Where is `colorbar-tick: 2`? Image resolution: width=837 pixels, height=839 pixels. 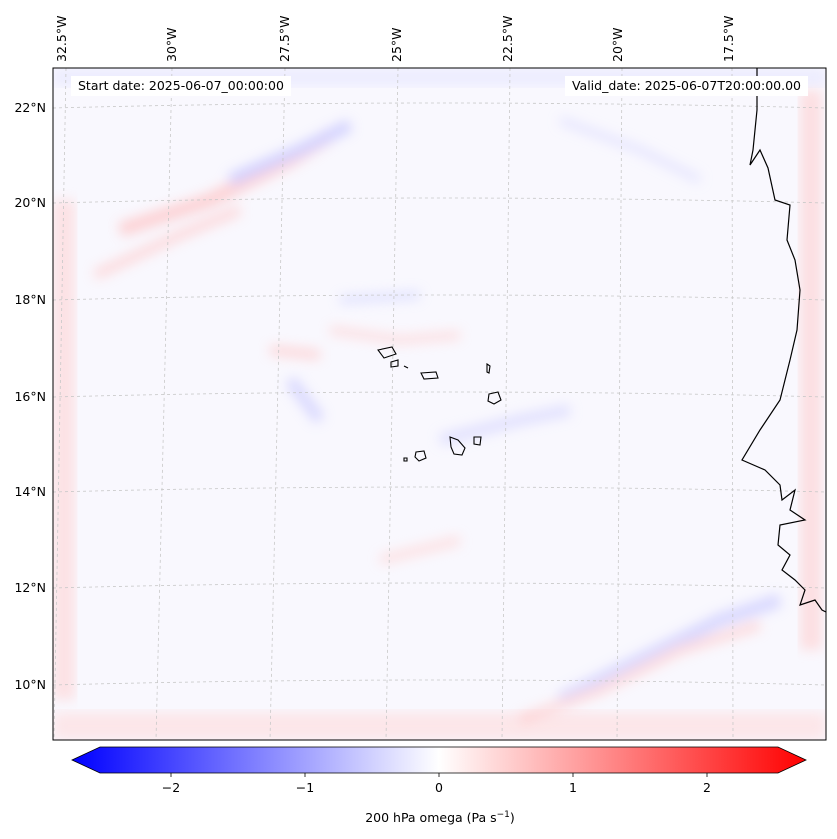 colorbar-tick: 2 is located at coordinates (707, 787).